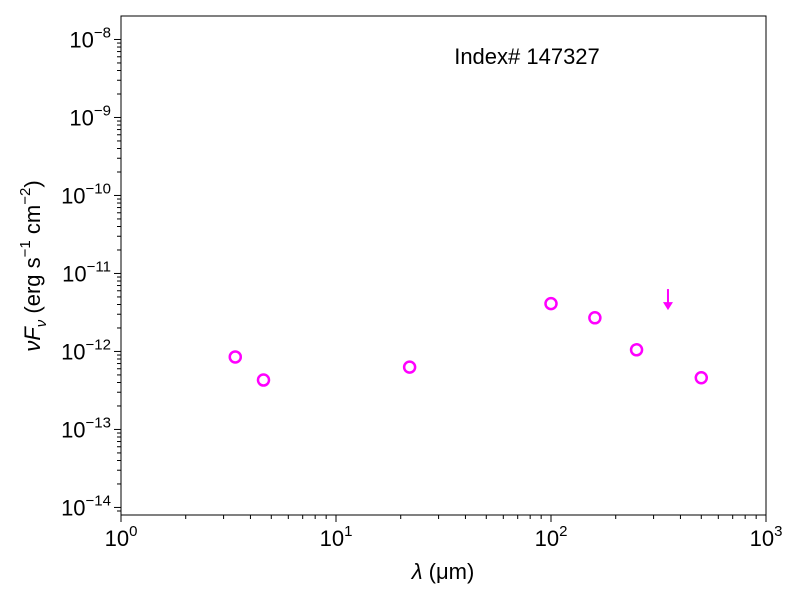  I want to click on index-annotation: Index# 147327, so click(527, 56).